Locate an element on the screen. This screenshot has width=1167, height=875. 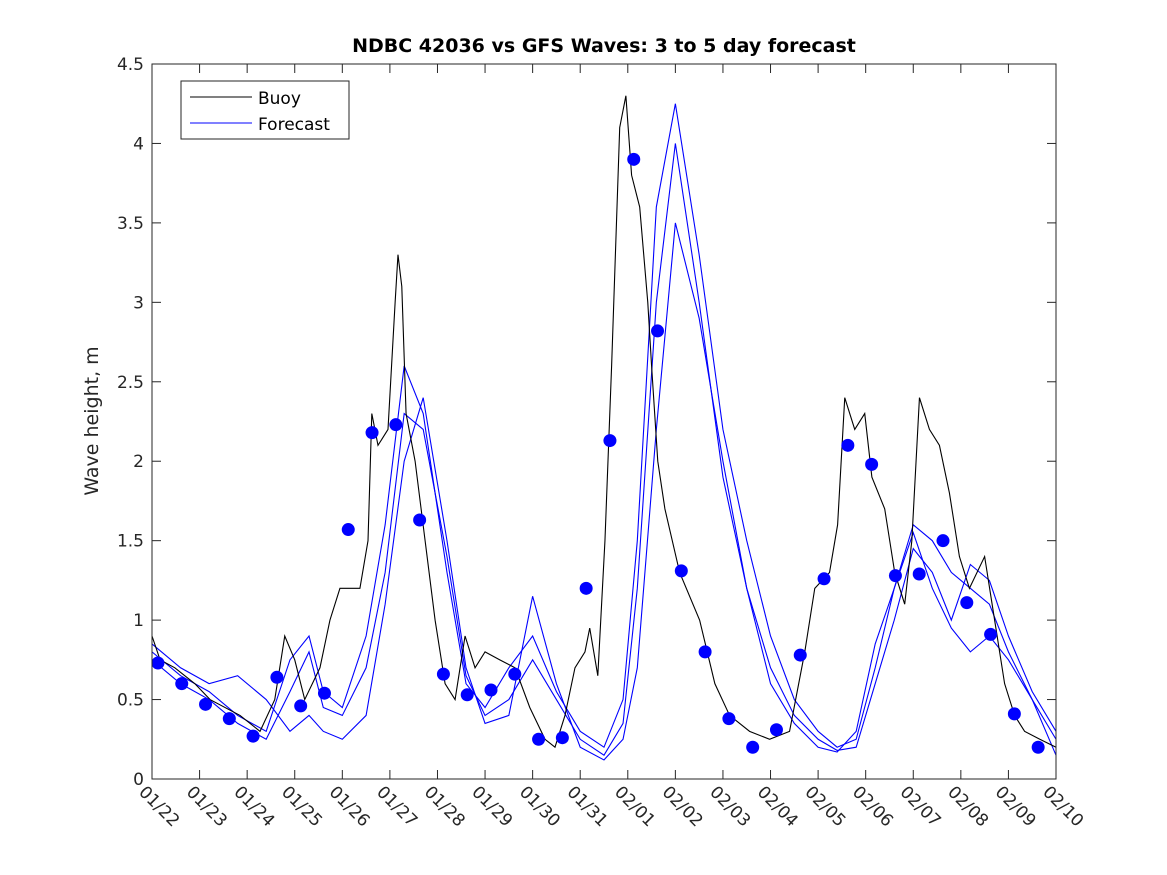
legend: Buoy Forecast is located at coordinates (265, 110).